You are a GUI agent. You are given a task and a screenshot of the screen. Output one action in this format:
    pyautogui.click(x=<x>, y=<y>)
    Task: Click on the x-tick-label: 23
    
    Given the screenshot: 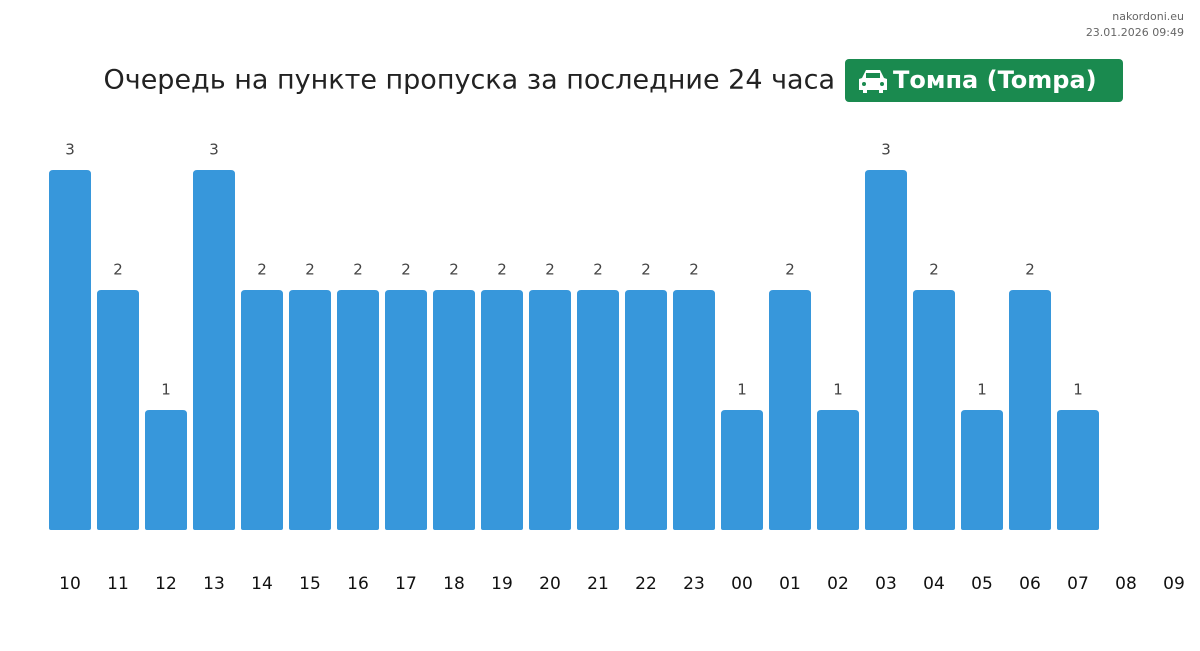 What is the action you would take?
    pyautogui.click(x=694, y=584)
    